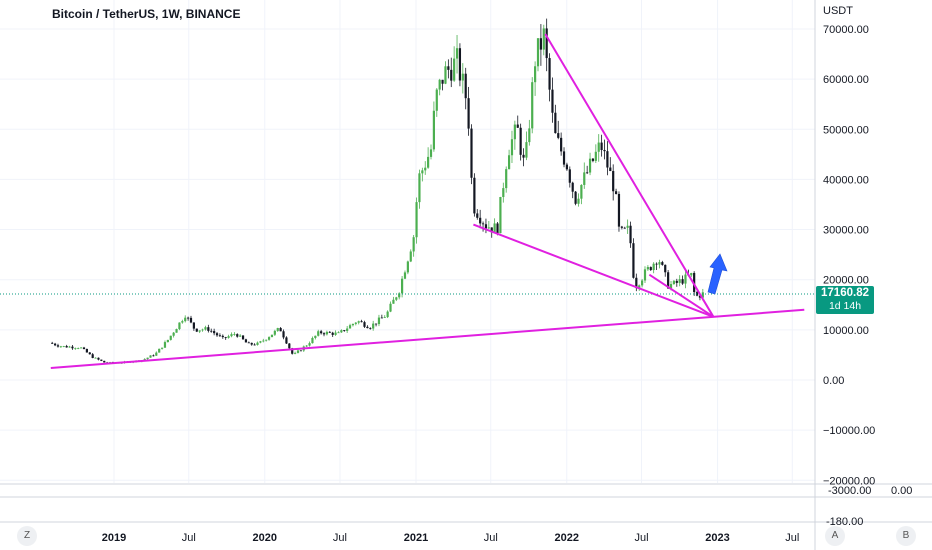  I want to click on zoom-reset-button: Z, so click(27, 536).